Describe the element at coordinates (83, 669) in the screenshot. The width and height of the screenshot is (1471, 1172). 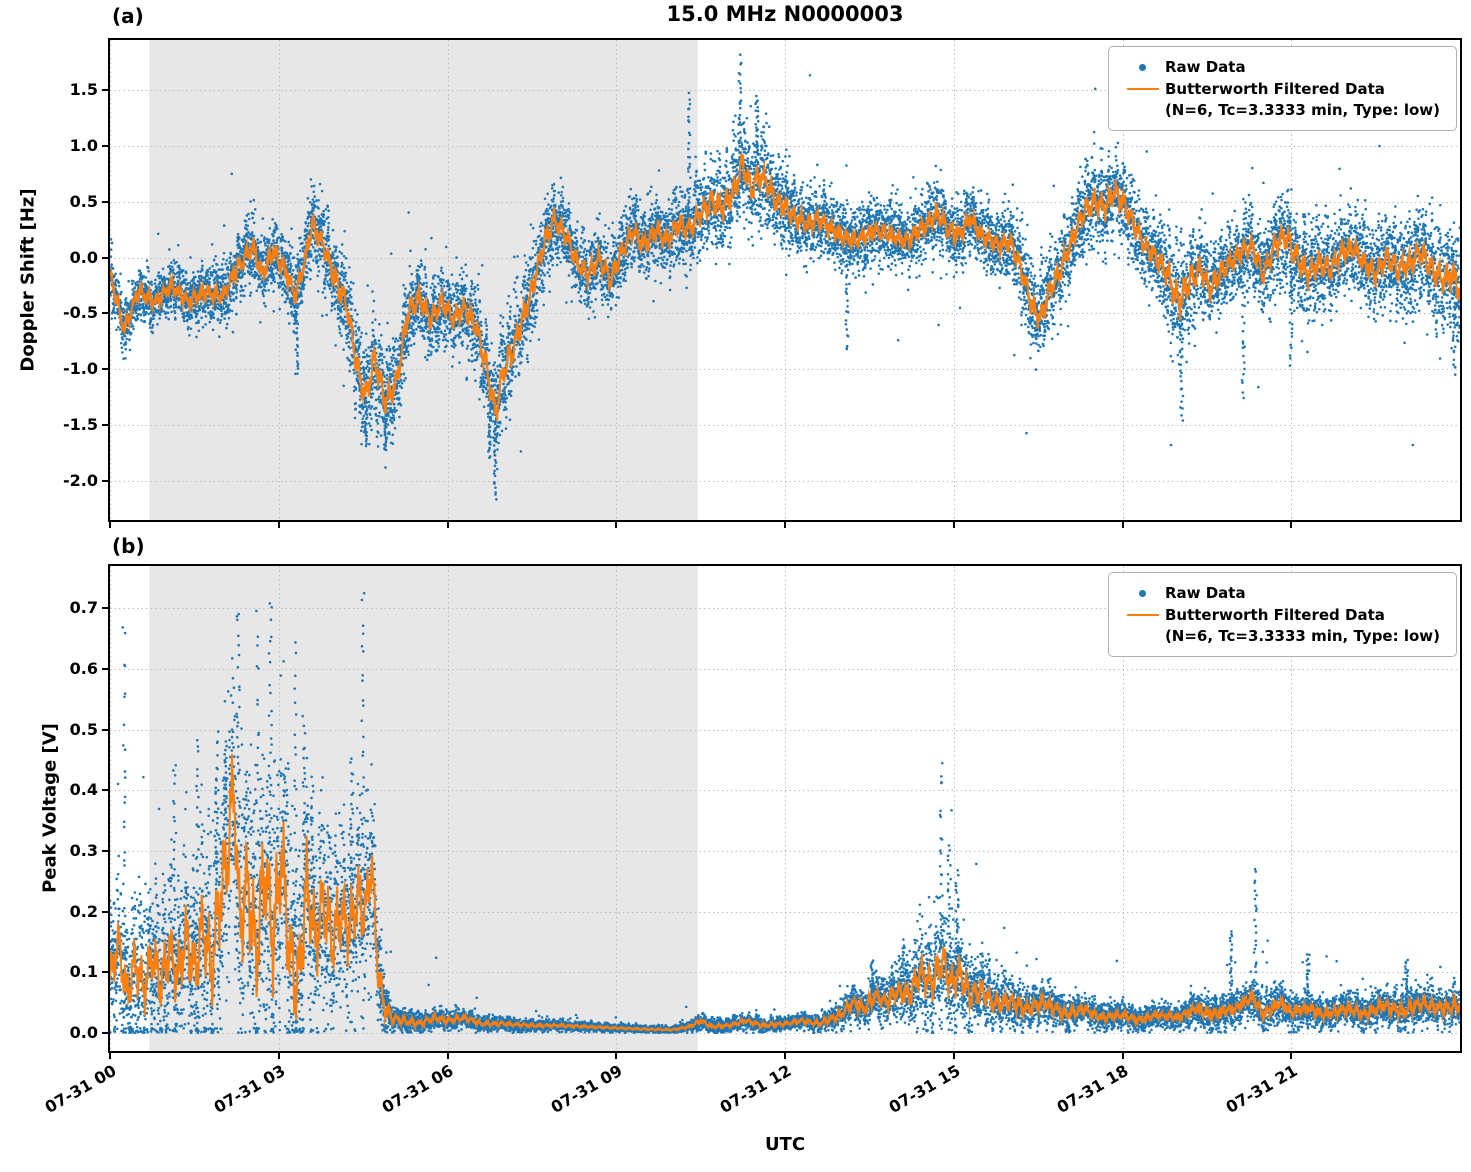
I see `y-tick-label: 0.6` at that location.